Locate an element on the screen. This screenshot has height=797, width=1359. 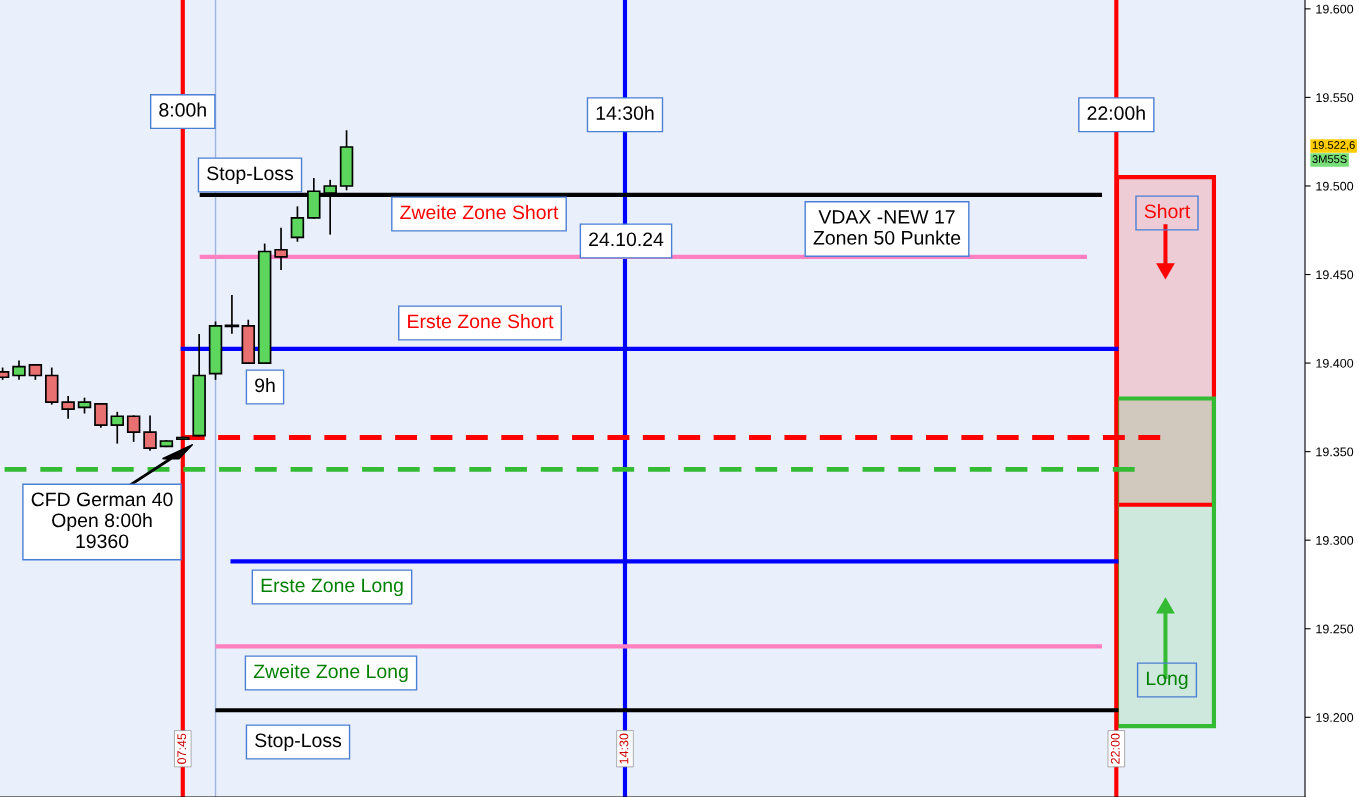
y-tick-label: 19.350 is located at coordinates (1335, 452).